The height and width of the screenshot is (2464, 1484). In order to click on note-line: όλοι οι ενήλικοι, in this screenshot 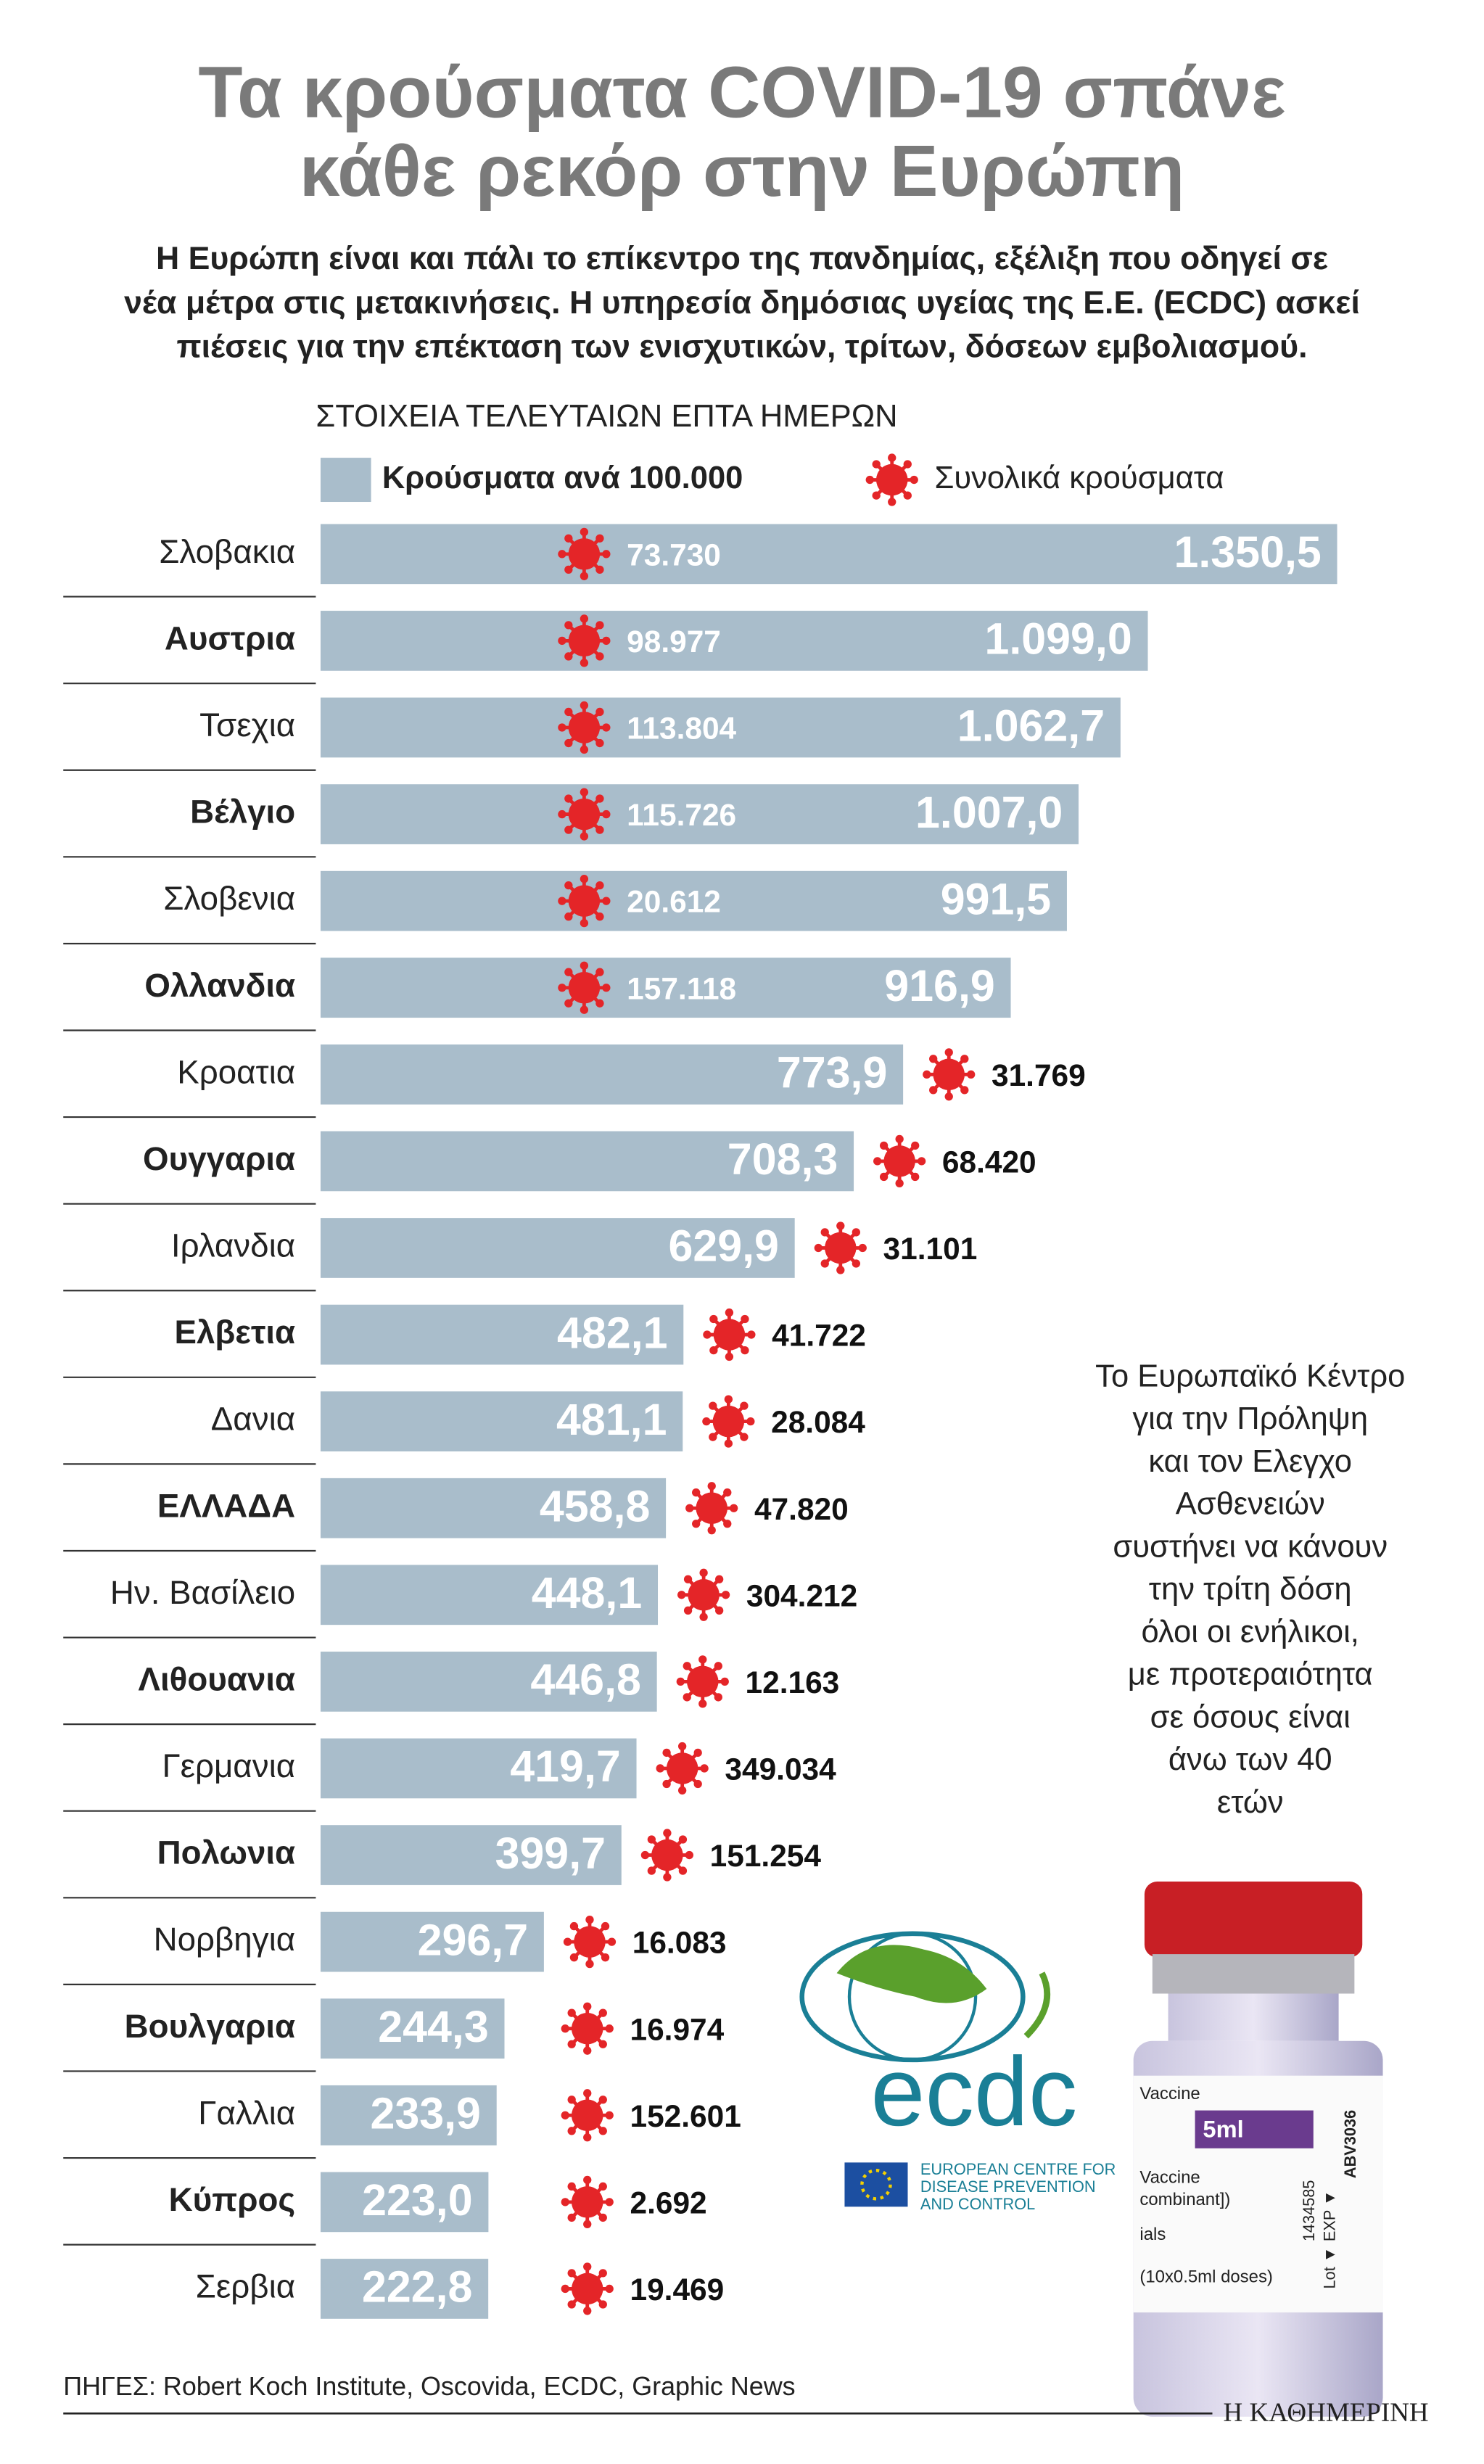, I will do `click(1250, 1632)`.